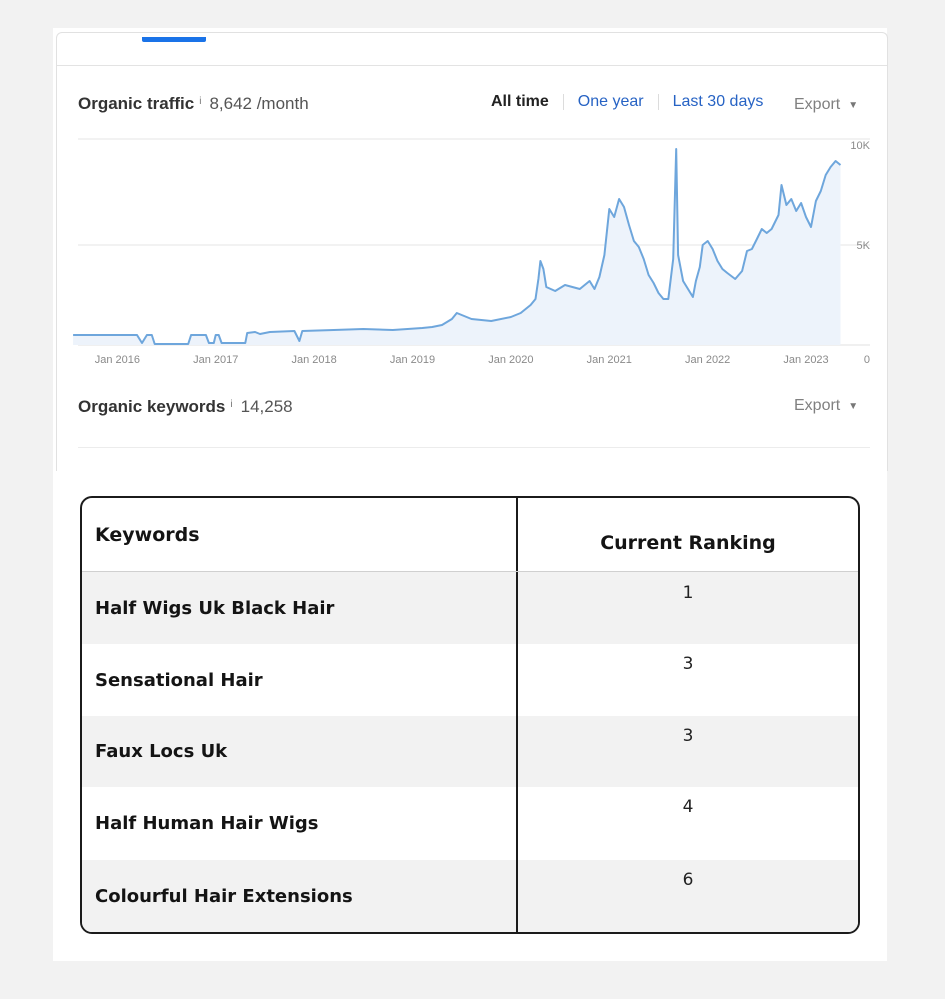 The height and width of the screenshot is (999, 945). Describe the element at coordinates (215, 359) in the screenshot. I see `x-tick-label: Jan 2017` at that location.